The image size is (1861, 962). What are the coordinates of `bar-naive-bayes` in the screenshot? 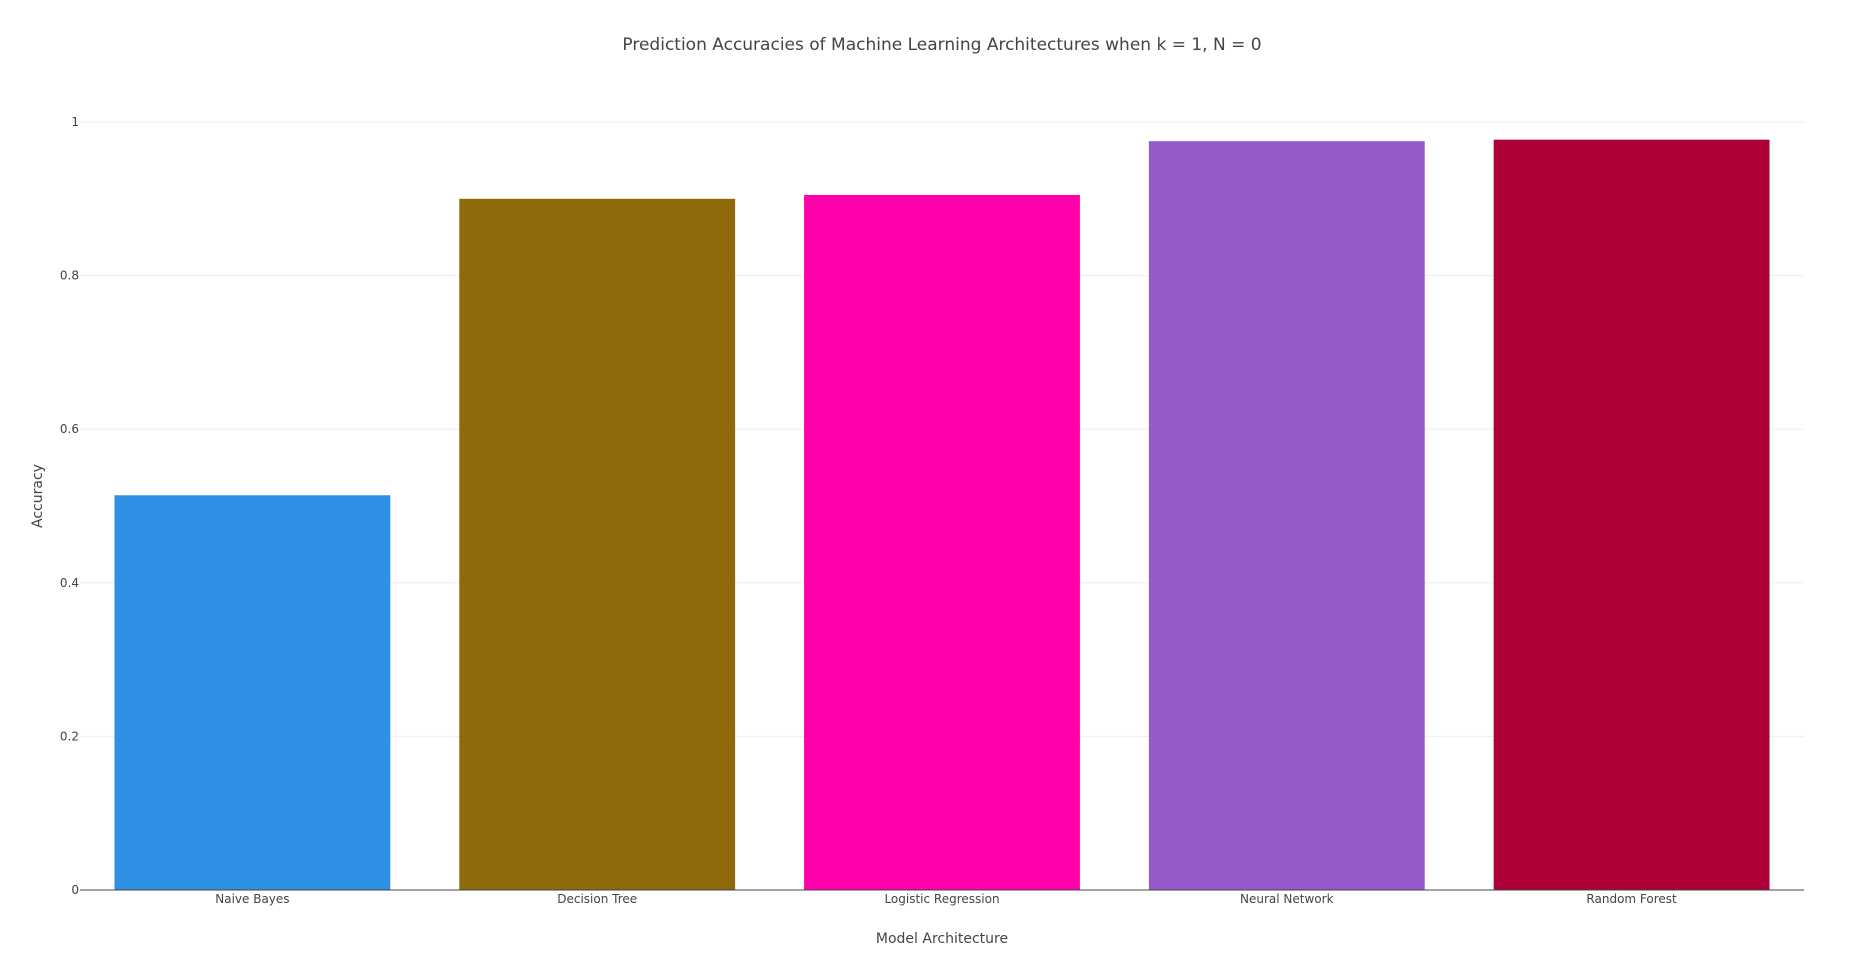 It's located at (252, 692).